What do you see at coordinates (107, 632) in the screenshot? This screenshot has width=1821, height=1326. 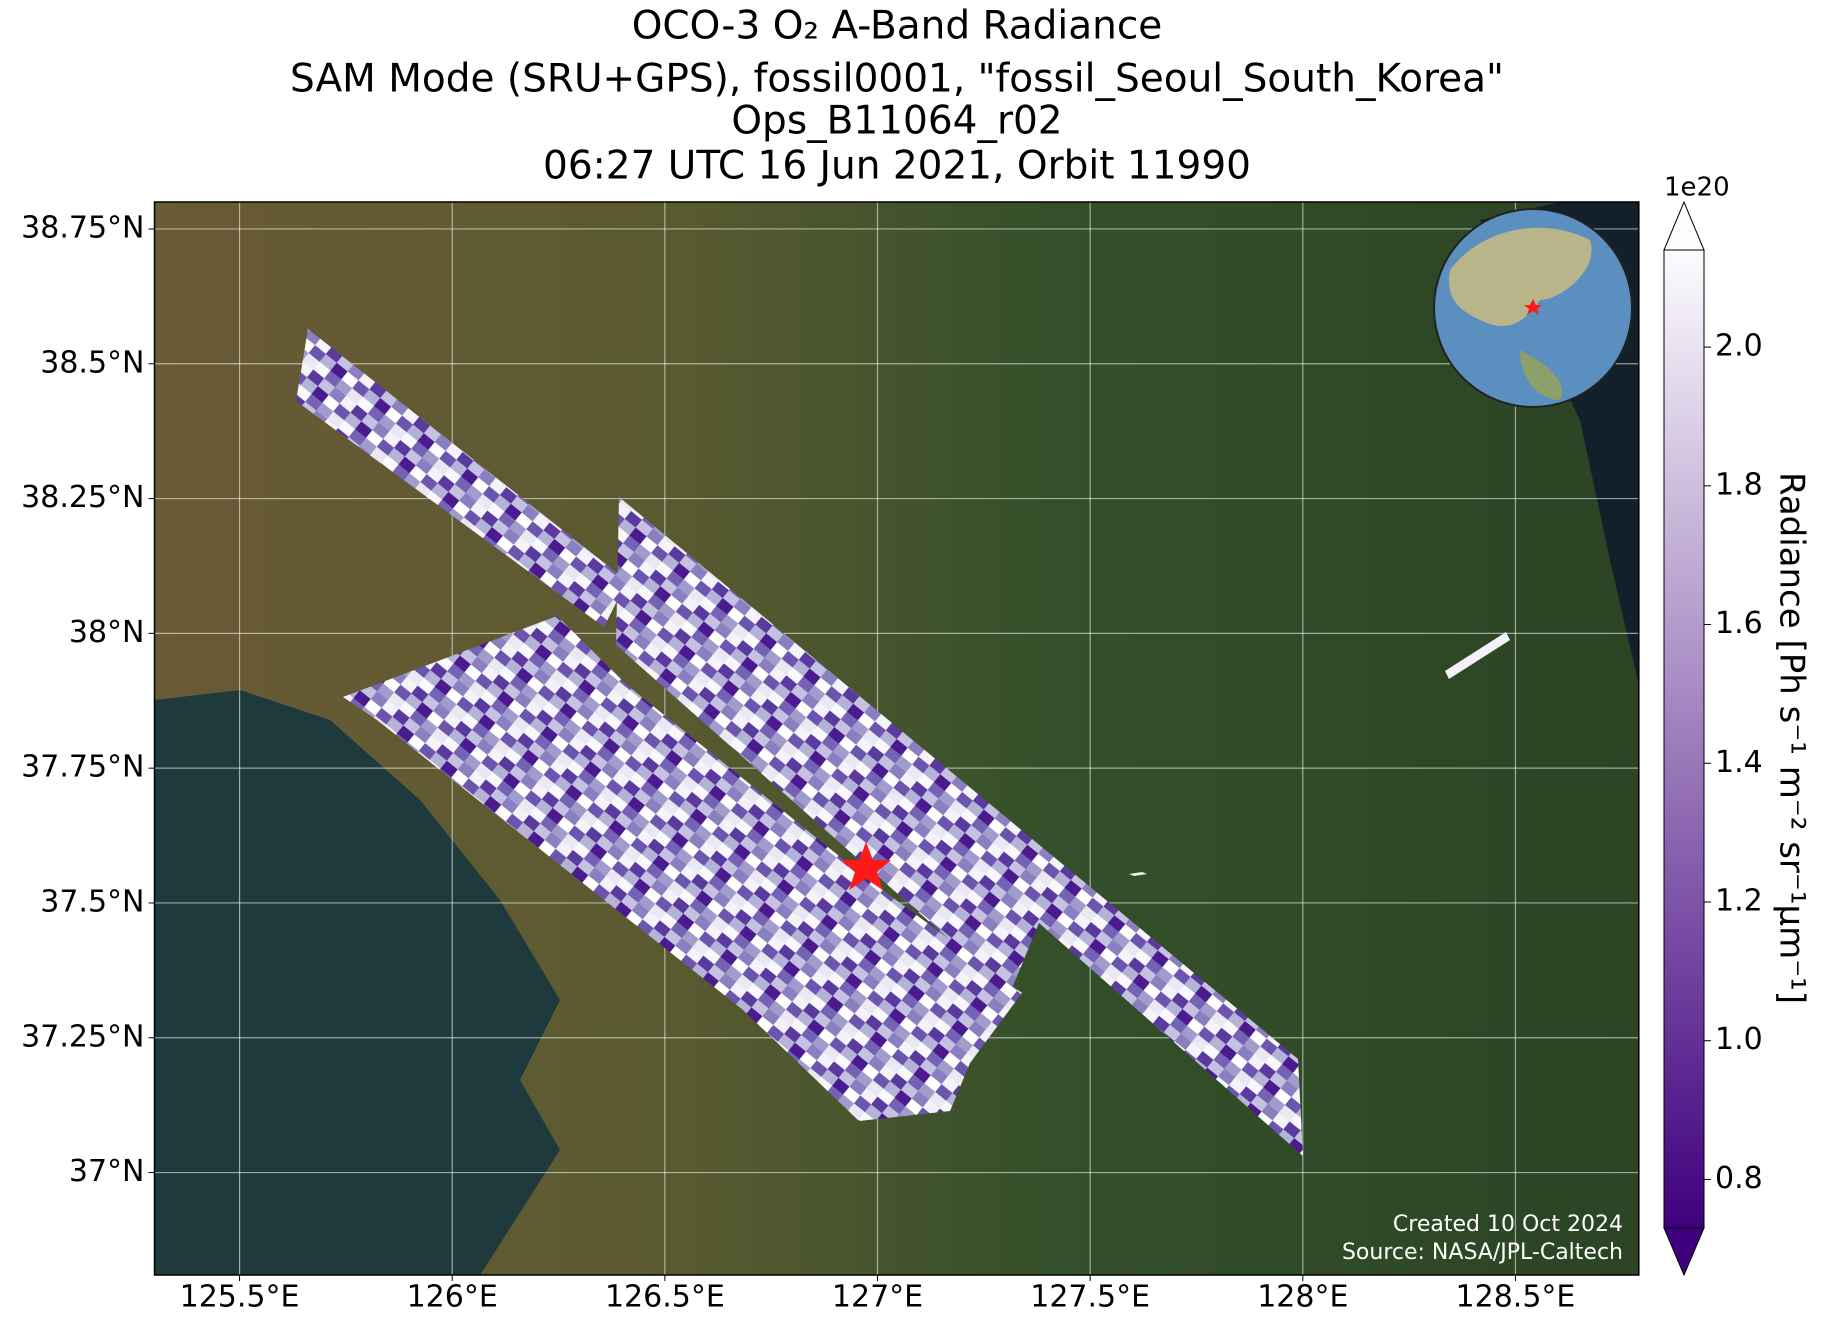 I see `y-tick-label: 38°N` at bounding box center [107, 632].